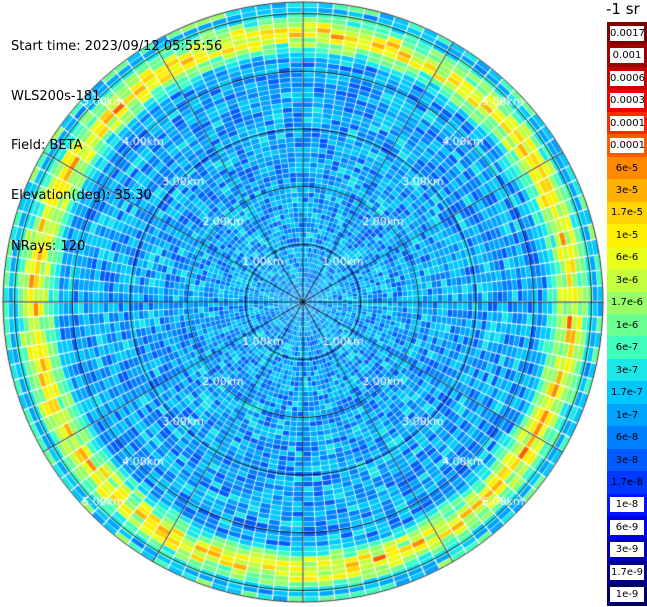 The width and height of the screenshot is (647, 607). What do you see at coordinates (628, 123) in the screenshot?
I see `colorbar-label: 0.00017` at bounding box center [628, 123].